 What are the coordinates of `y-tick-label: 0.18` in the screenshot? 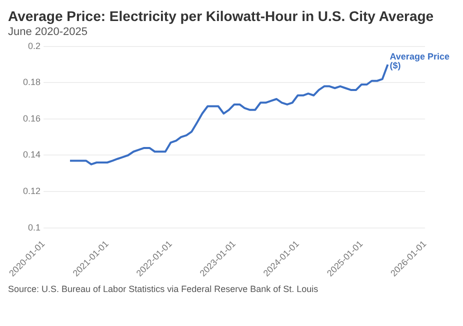 It's located at (32, 82).